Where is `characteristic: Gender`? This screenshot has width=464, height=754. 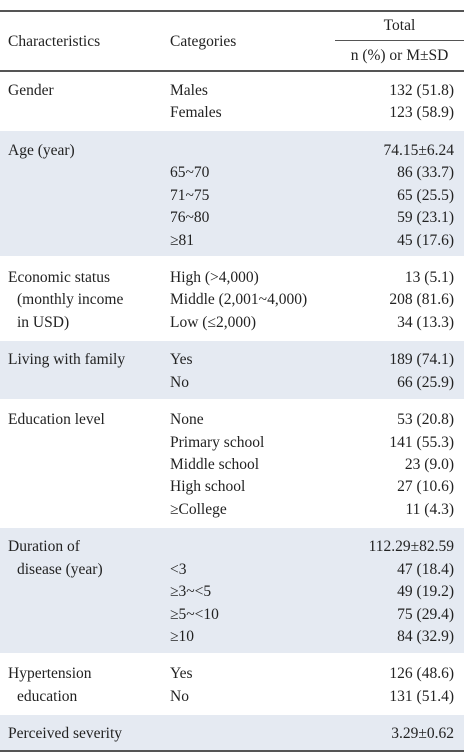 characteristic: Gender is located at coordinates (31, 90).